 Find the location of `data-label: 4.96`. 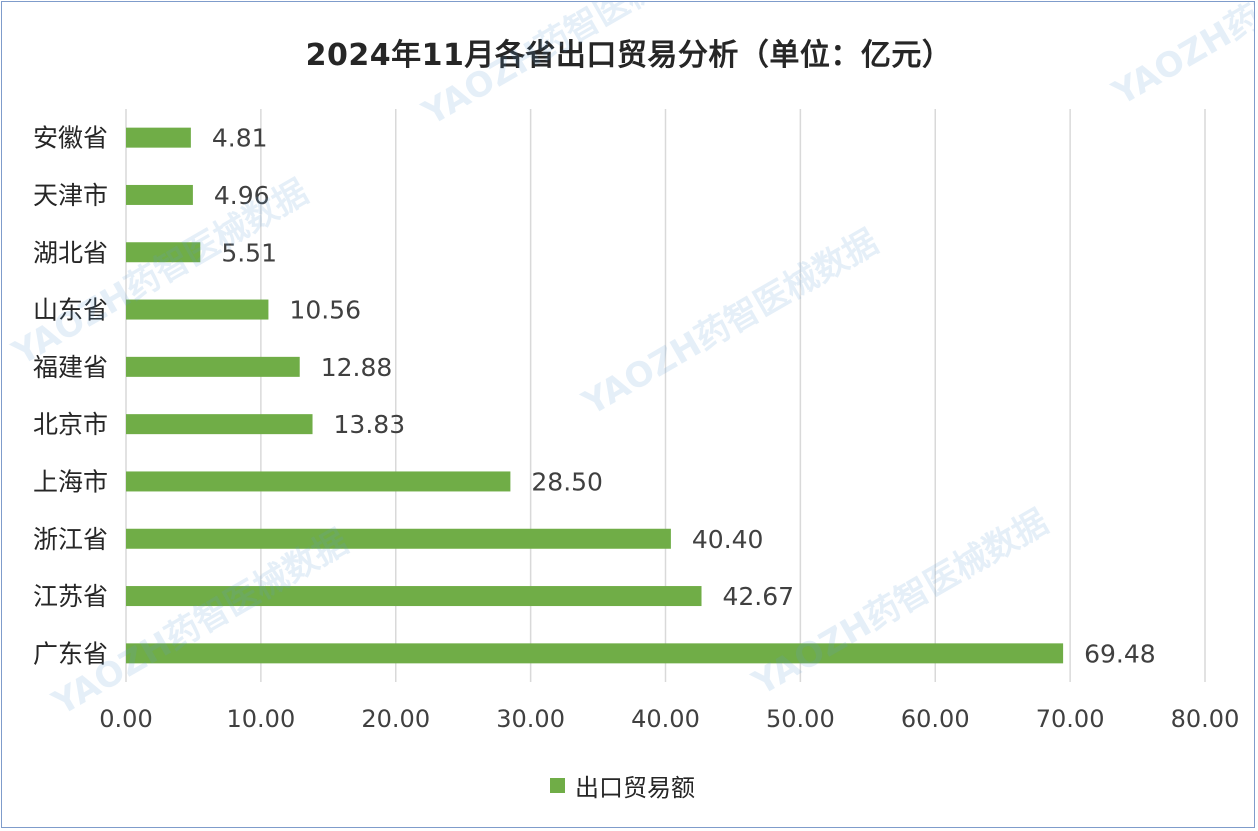

data-label: 4.96 is located at coordinates (242, 195).